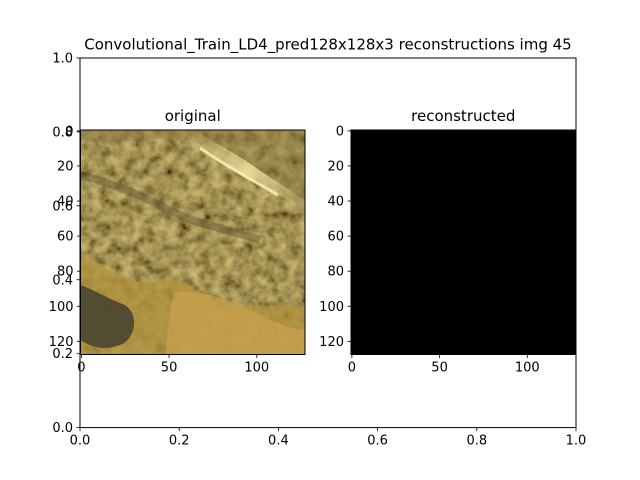  I want to click on outer-ytick-label: 0.4, so click(62, 280).